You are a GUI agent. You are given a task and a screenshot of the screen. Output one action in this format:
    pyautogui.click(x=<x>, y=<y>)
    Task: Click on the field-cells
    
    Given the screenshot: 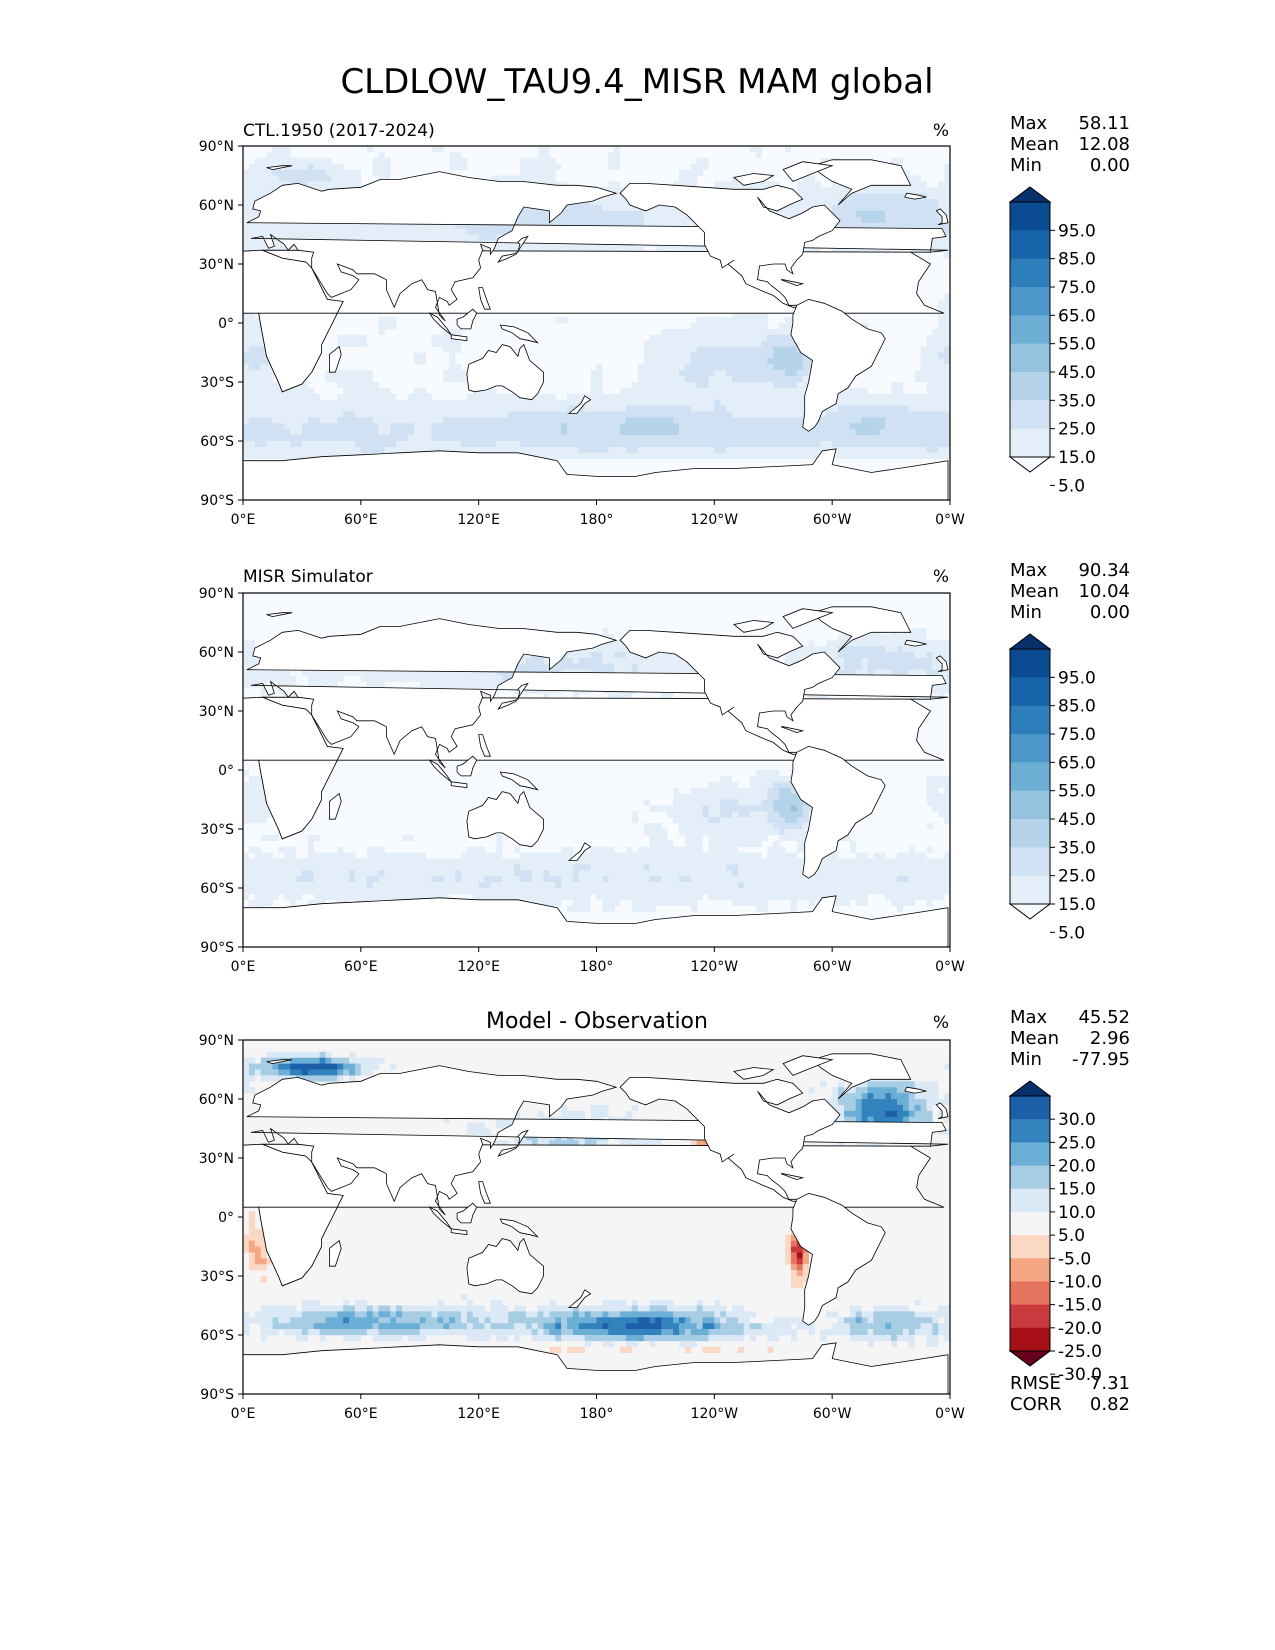 What is the action you would take?
    pyautogui.click(x=596, y=1217)
    